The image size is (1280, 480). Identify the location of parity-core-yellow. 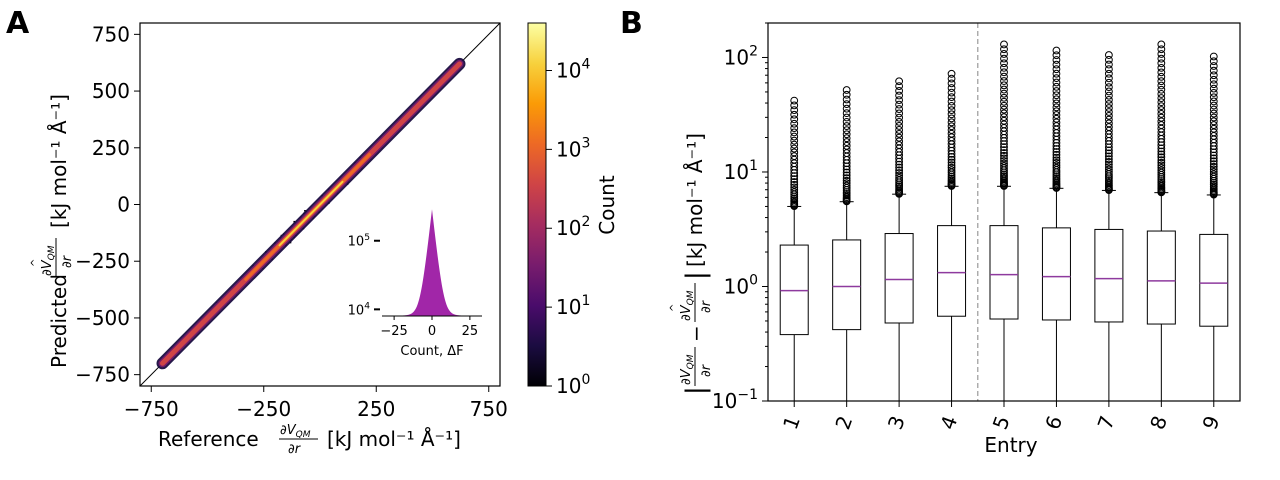
(311, 213).